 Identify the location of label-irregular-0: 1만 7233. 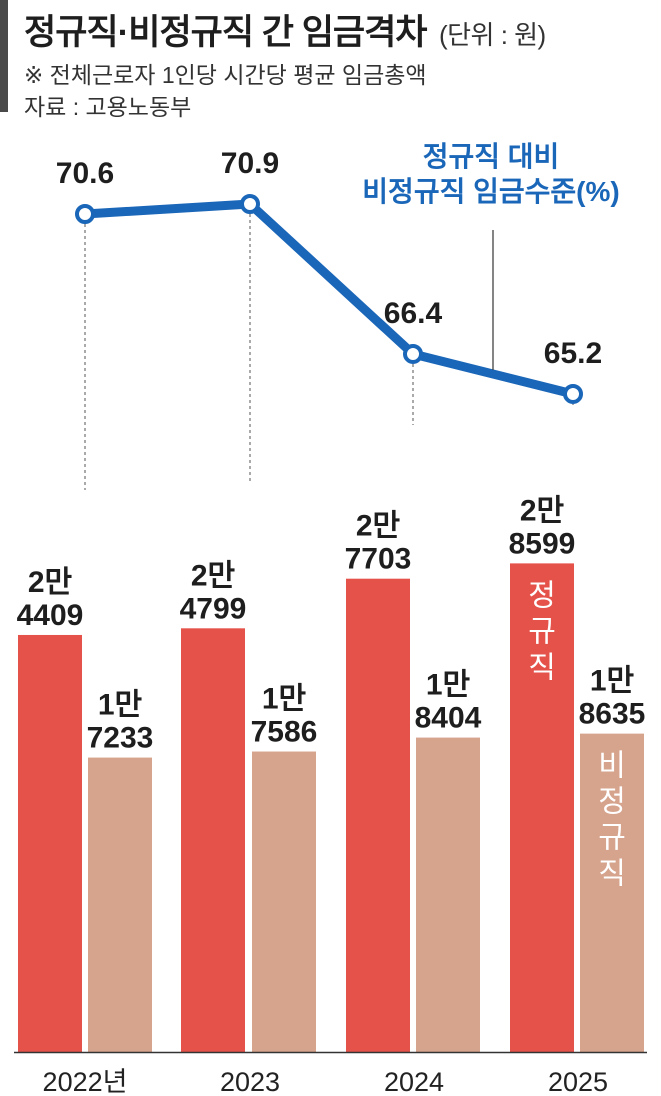
(120, 722).